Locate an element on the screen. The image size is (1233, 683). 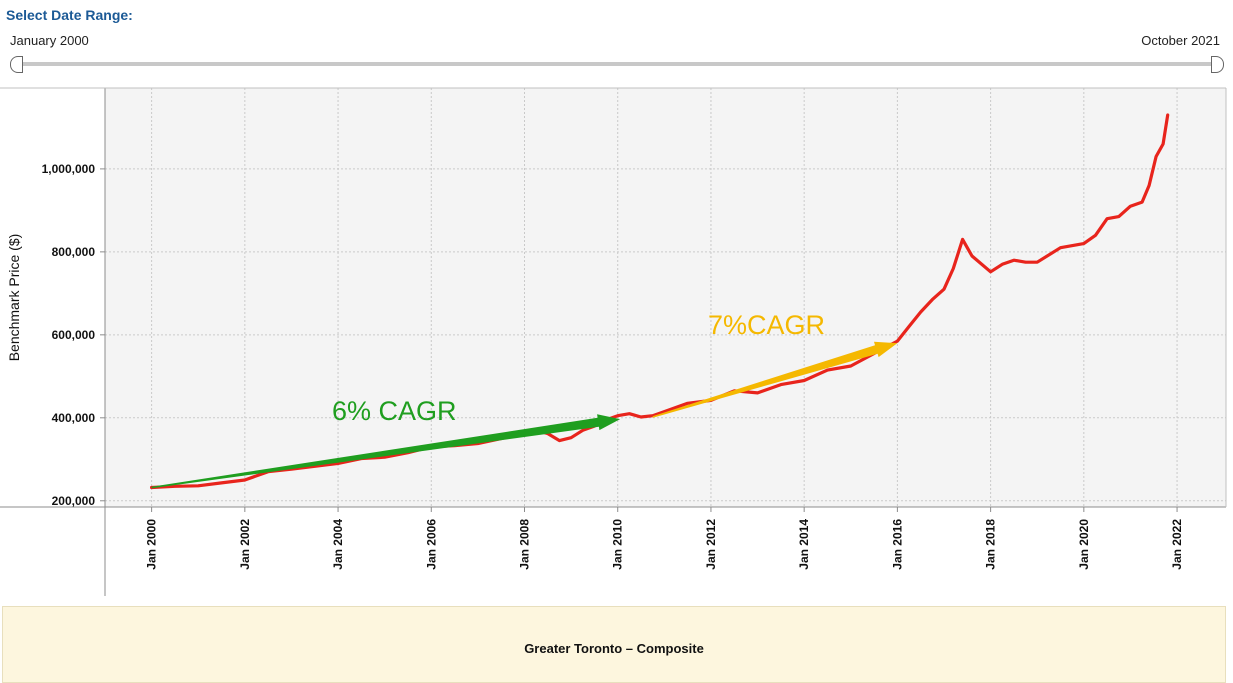
x-tick-label: Jan 2020 is located at coordinates (1084, 544).